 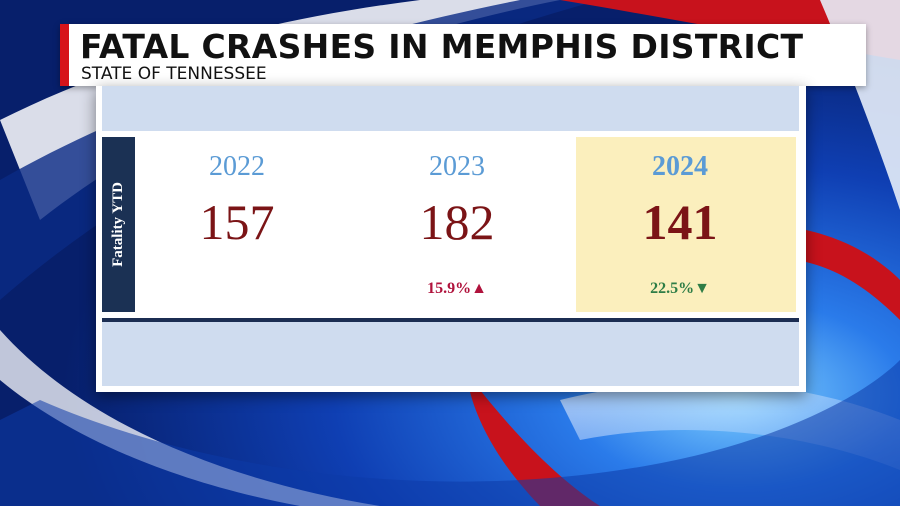 What do you see at coordinates (449, 288) in the screenshot?
I see `change-percent: 15.9%` at bounding box center [449, 288].